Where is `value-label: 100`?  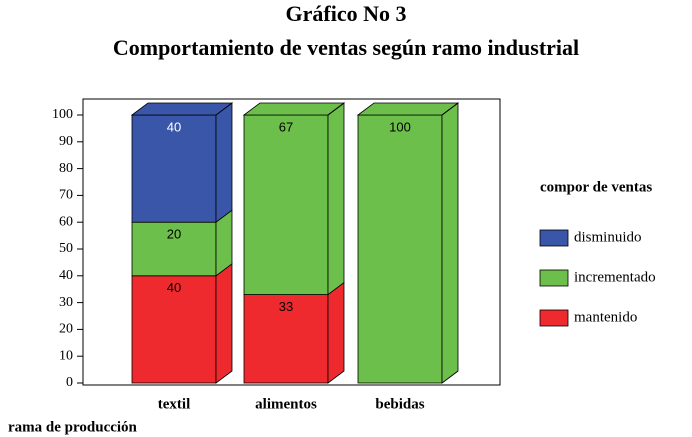 value-label: 100 is located at coordinates (400, 126).